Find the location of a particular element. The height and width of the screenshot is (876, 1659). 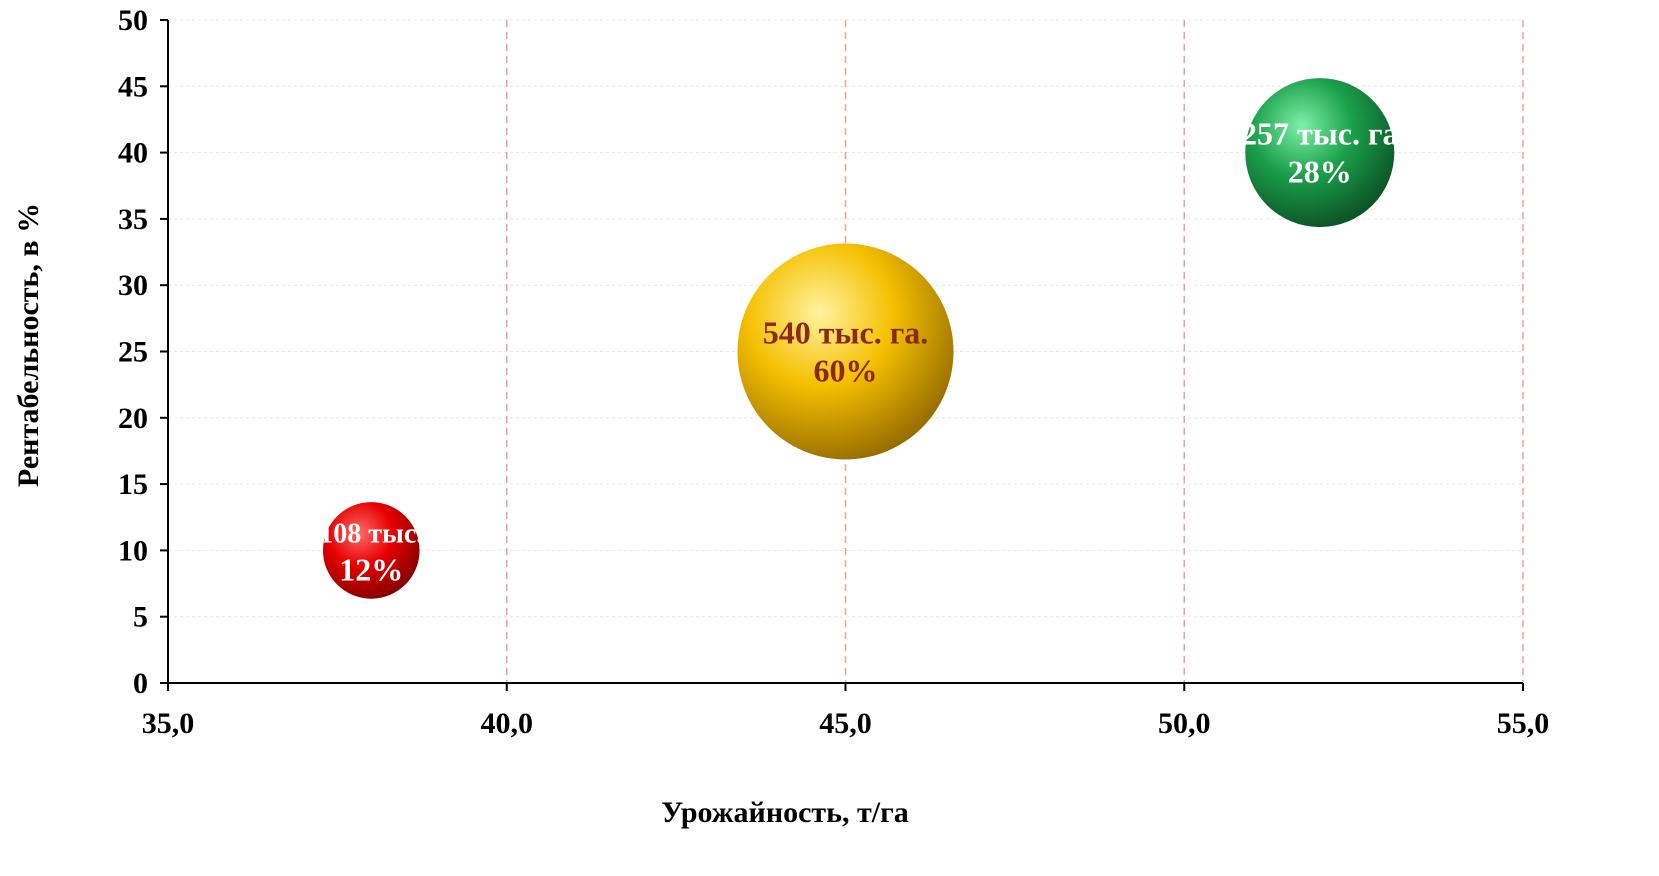

x-tick-label: 40,0 is located at coordinates (507, 723).